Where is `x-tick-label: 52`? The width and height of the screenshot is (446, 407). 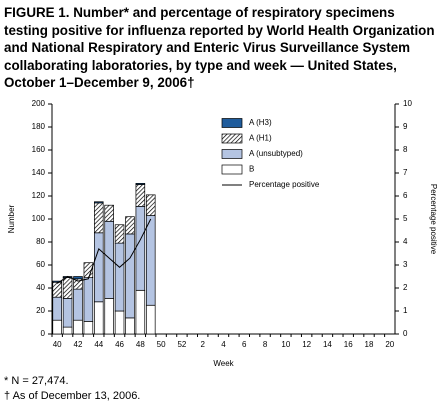
x-tick-label: 52 is located at coordinates (181, 344).